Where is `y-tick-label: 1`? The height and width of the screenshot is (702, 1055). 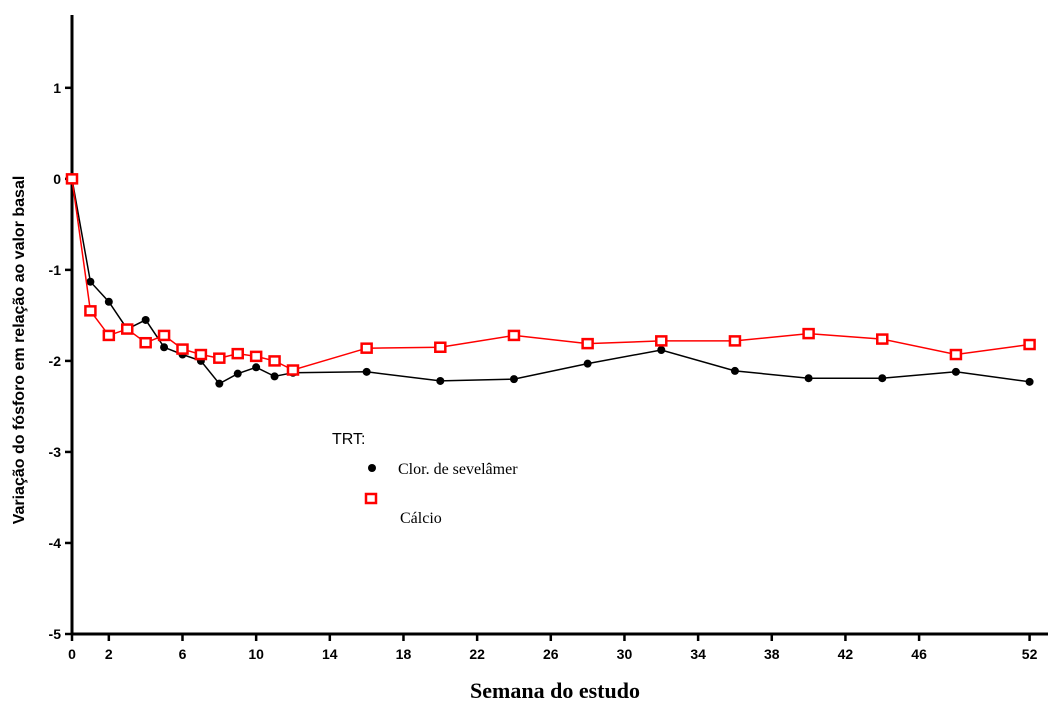
y-tick-label: 1 is located at coordinates (57, 88).